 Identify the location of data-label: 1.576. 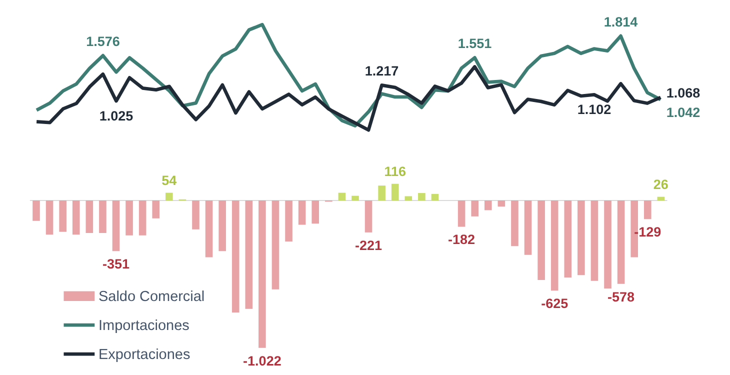
(103, 41).